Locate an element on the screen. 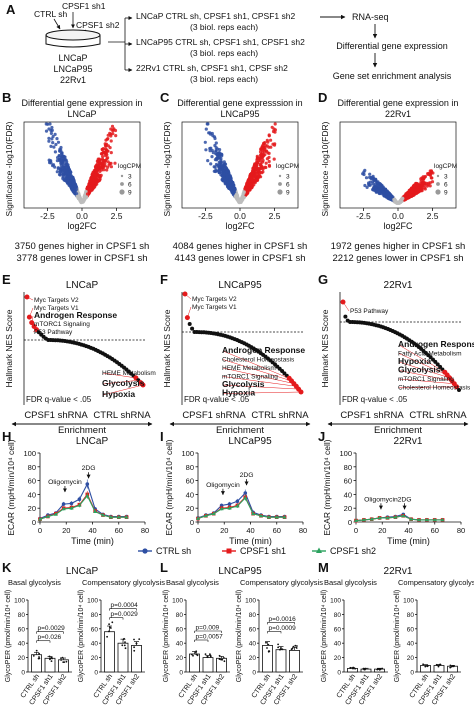 This screenshot has width=474, height=706. nes-up-label: Myc Targets V1 is located at coordinates (214, 307).